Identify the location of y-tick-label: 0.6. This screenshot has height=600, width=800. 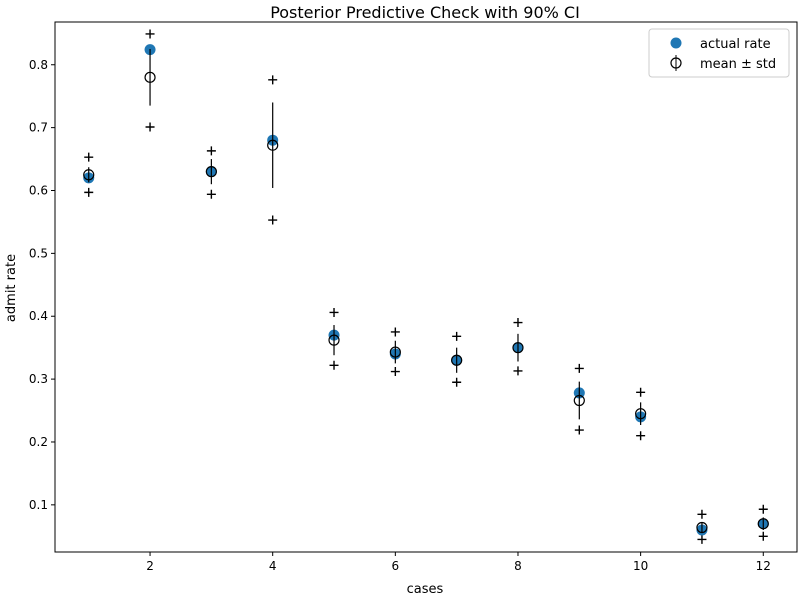
(38, 190).